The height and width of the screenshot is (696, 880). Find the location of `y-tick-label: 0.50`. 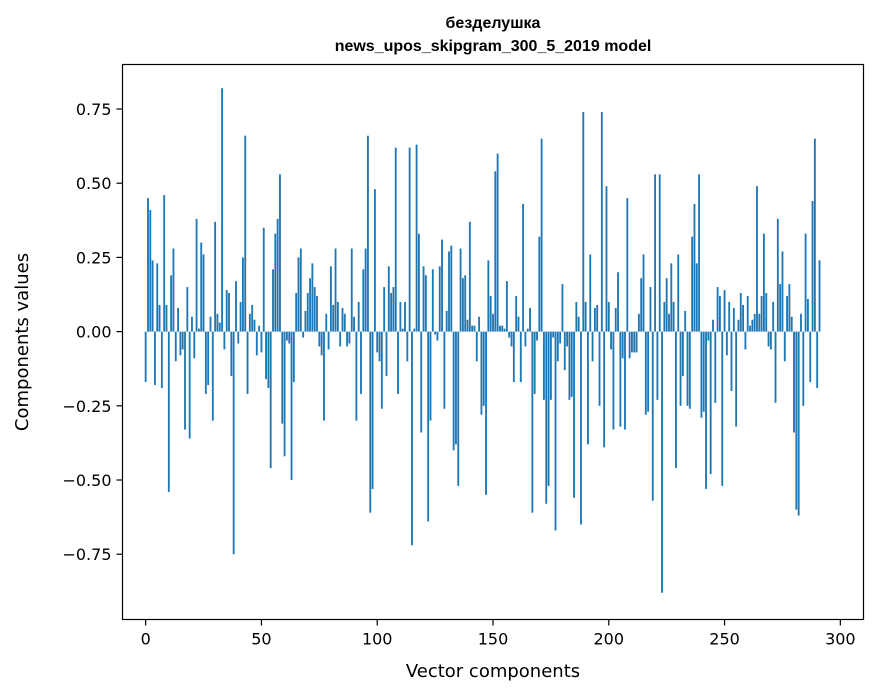

y-tick-label: 0.50 is located at coordinates (94, 183).